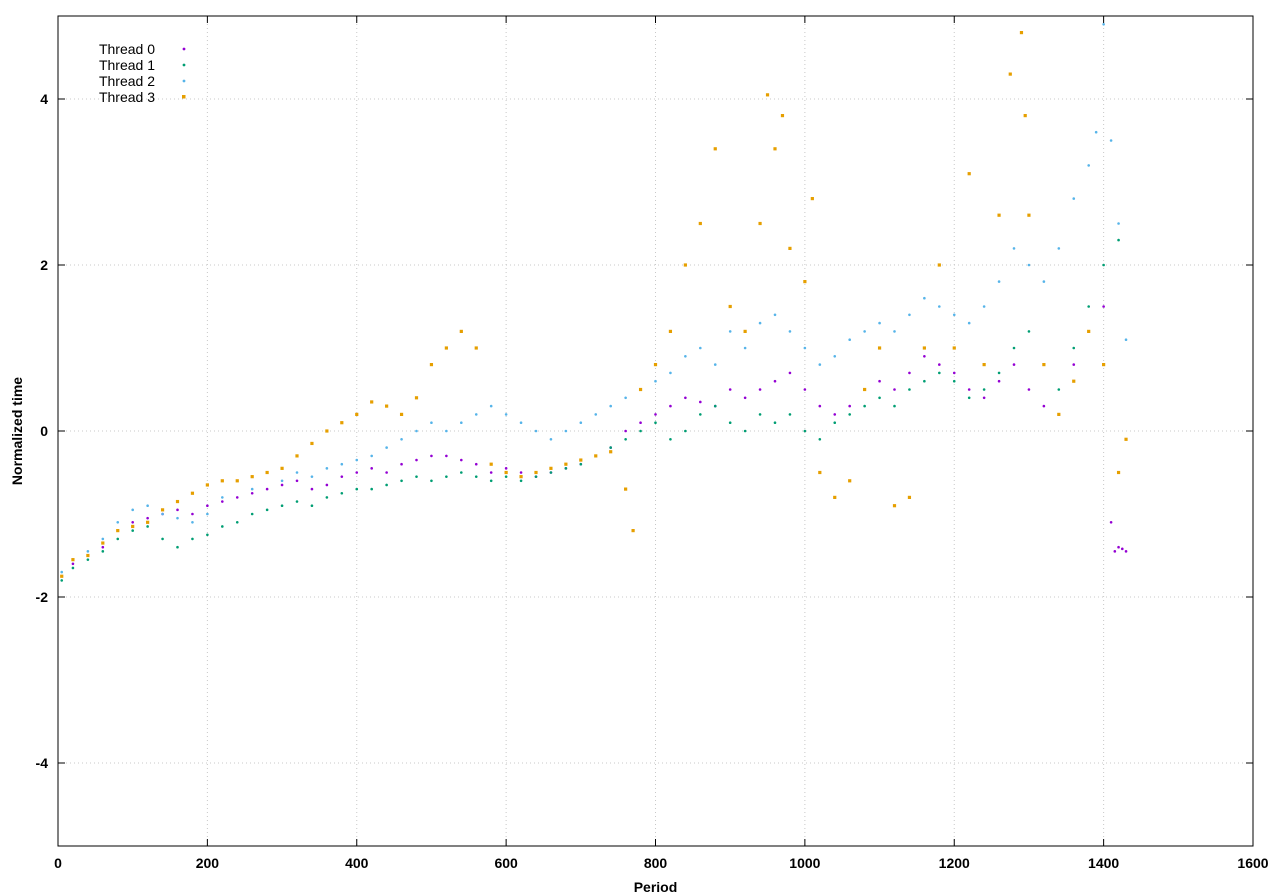 The height and width of the screenshot is (896, 1280). Describe the element at coordinates (44, 99) in the screenshot. I see `y-tick-label: 4` at that location.